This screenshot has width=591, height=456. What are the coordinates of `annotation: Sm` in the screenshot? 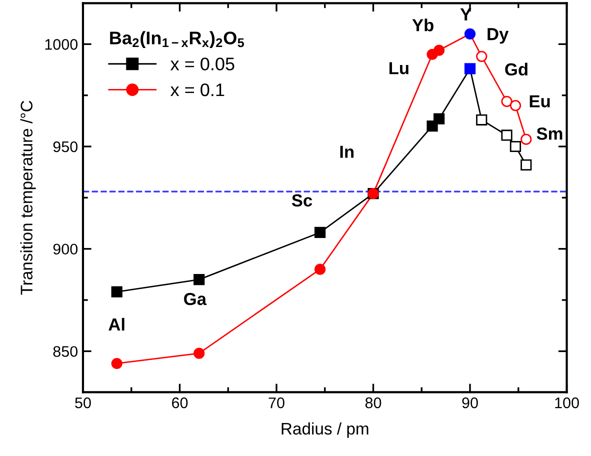 It's located at (549, 134).